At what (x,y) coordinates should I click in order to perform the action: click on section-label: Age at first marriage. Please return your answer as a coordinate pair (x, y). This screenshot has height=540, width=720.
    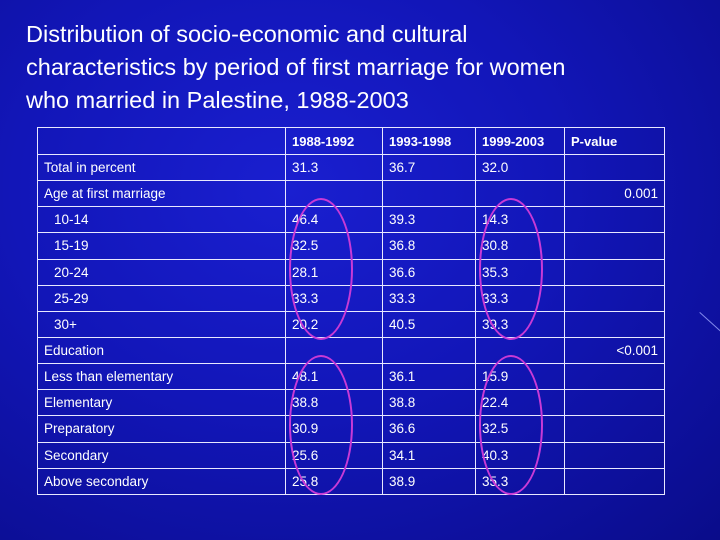
    Looking at the image, I should click on (161, 194).